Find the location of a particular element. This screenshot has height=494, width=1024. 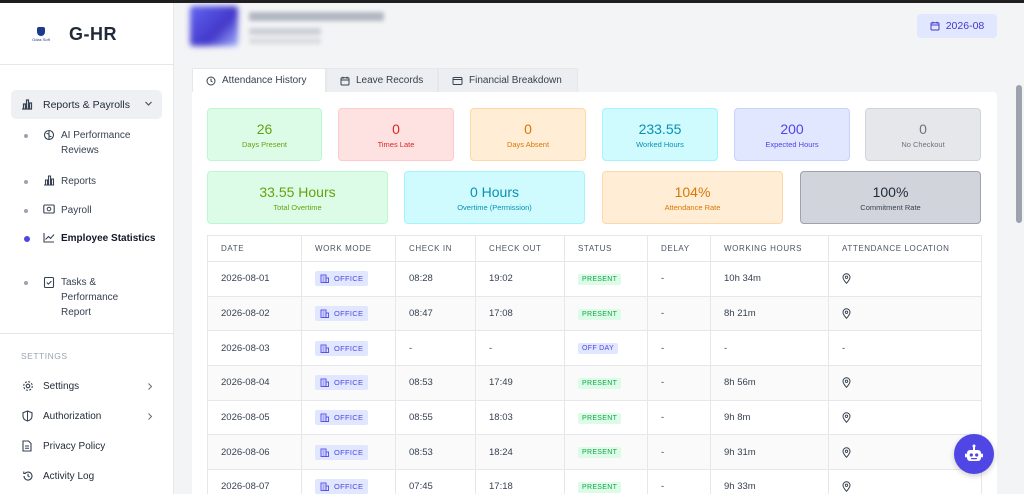

cell-date: 2026-08-06 is located at coordinates (254, 452).